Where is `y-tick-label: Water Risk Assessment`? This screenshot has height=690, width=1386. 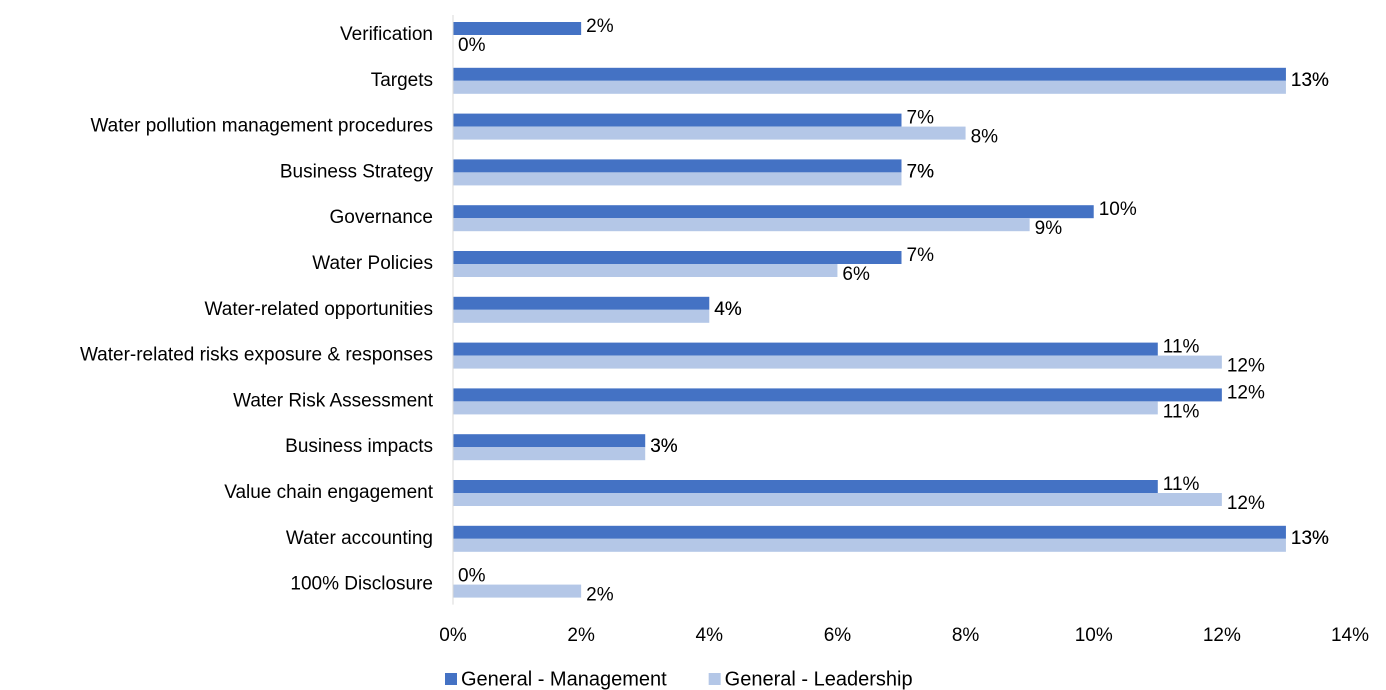 y-tick-label: Water Risk Assessment is located at coordinates (333, 400).